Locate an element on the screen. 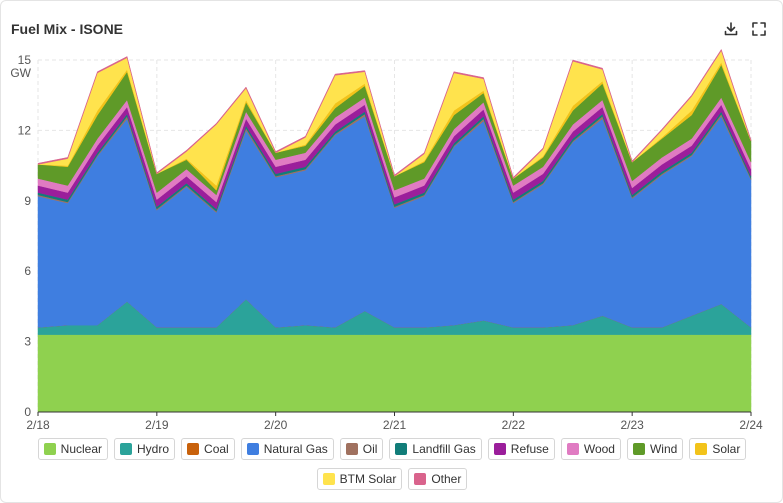  legend-item-refuse: Refuse is located at coordinates (521, 449).